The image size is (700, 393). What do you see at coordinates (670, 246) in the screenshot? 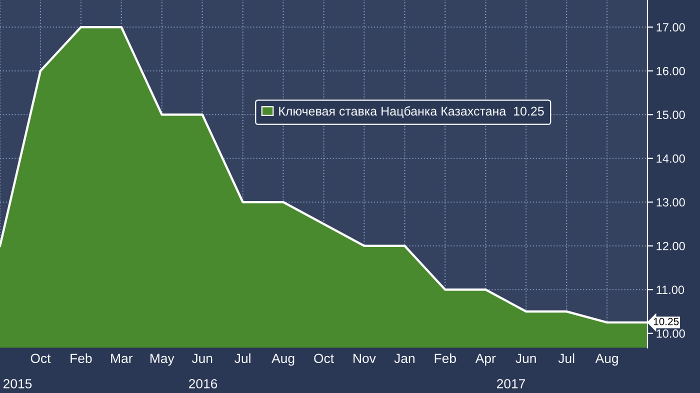
I see `y-tick-label: 12.00` at bounding box center [670, 246].